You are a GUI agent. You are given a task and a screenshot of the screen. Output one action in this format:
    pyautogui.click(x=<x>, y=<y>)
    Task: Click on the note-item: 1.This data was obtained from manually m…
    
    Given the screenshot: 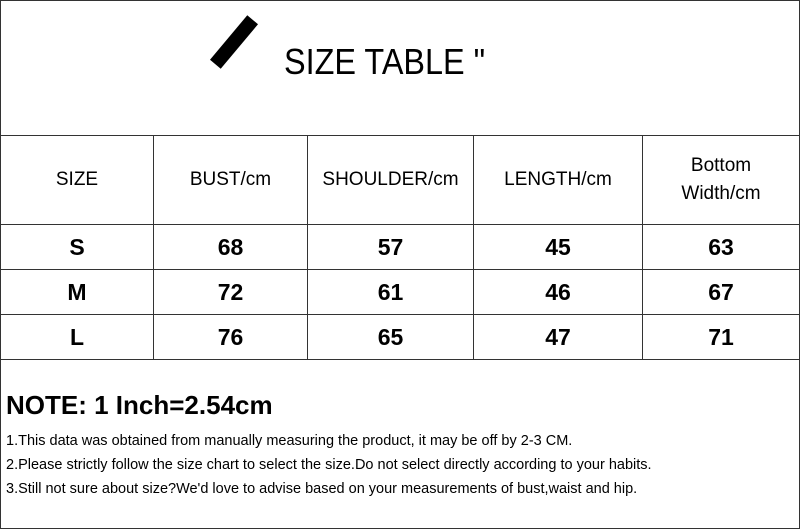 What is the action you would take?
    pyautogui.click(x=289, y=441)
    